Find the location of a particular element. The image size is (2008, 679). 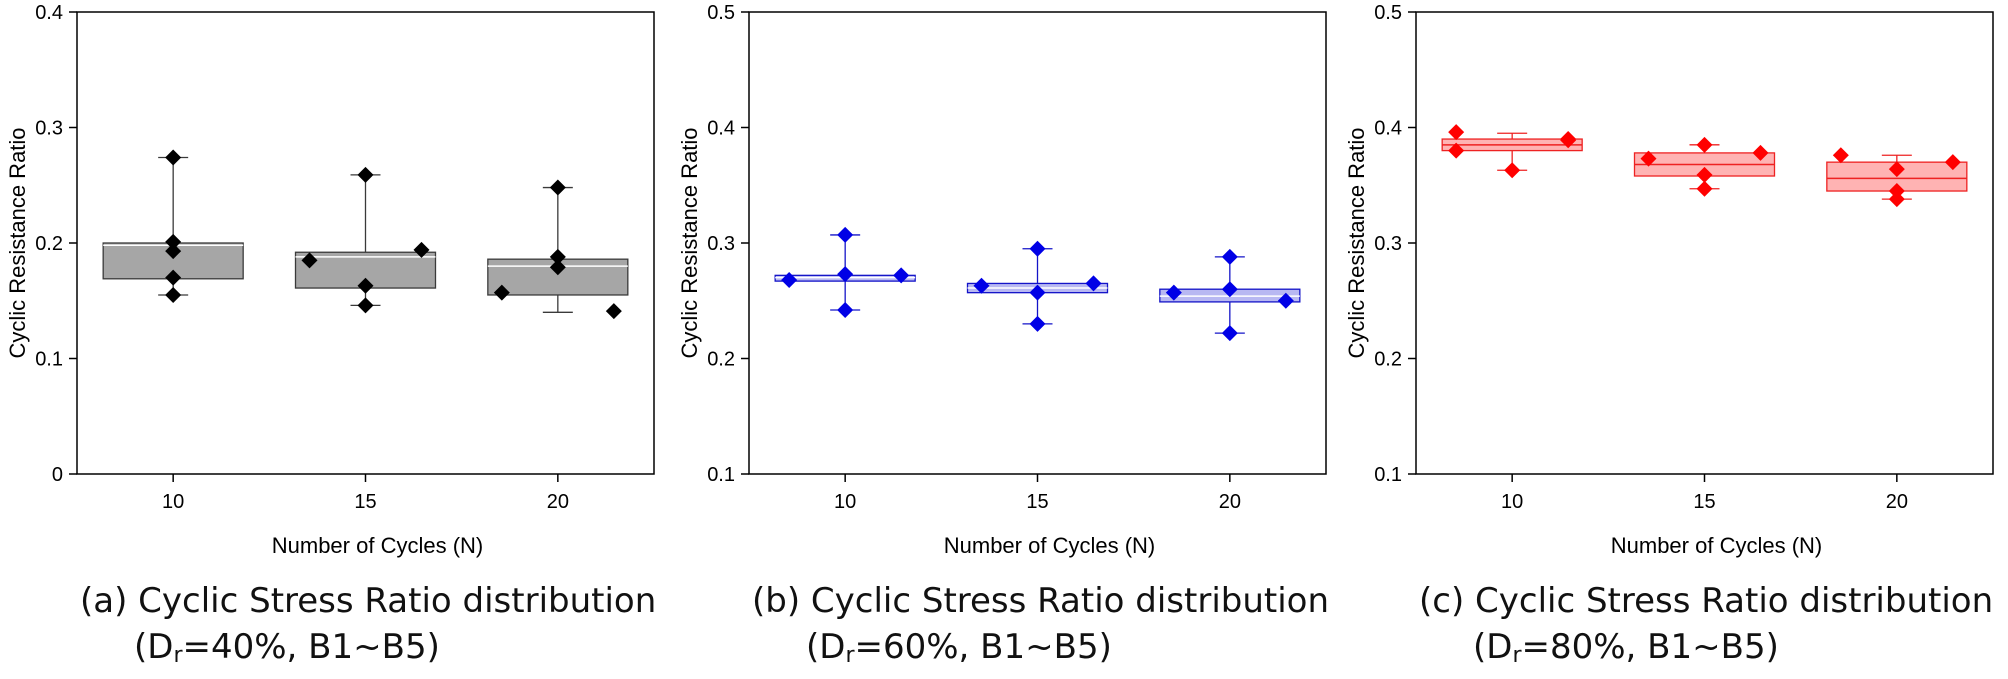

caption-c-prefix: (D is located at coordinates (1493, 647).